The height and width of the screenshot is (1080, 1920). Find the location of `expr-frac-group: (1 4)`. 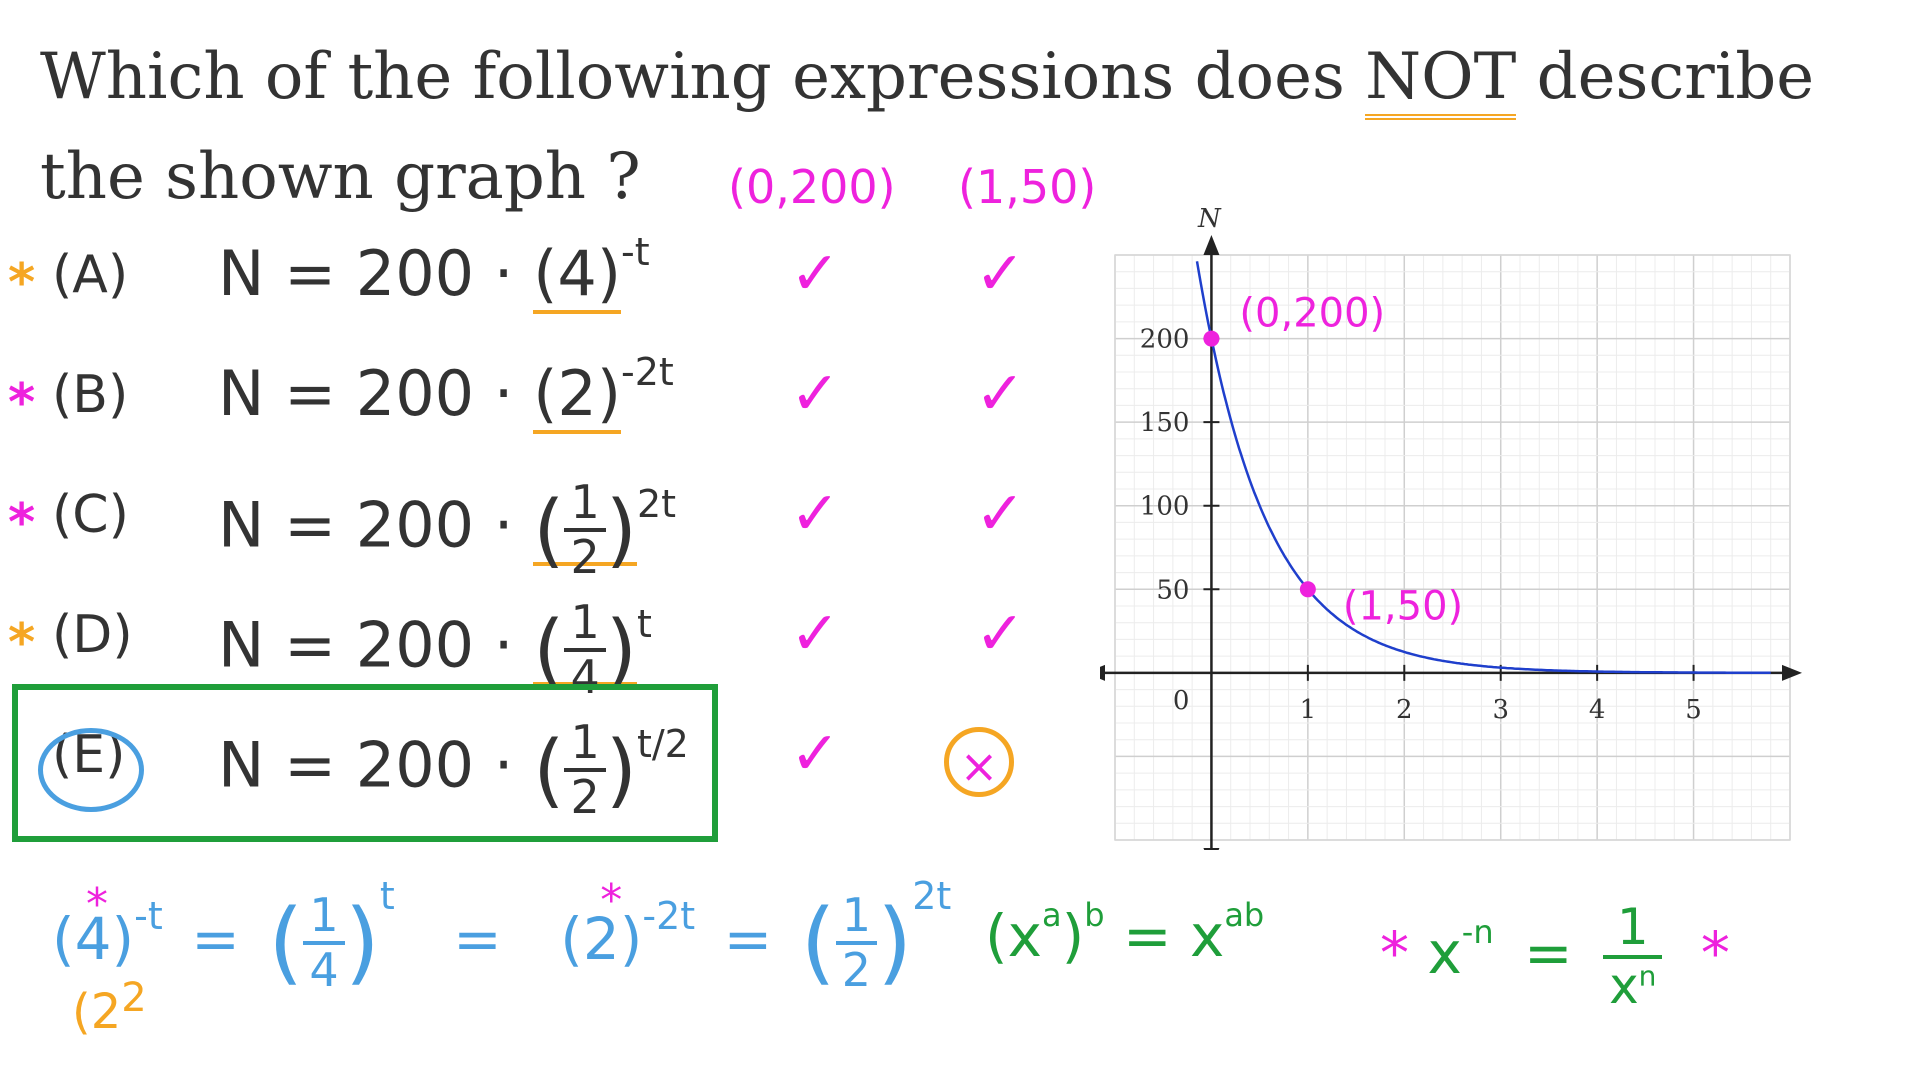

expr-frac-group: (1 4) is located at coordinates (585, 649).